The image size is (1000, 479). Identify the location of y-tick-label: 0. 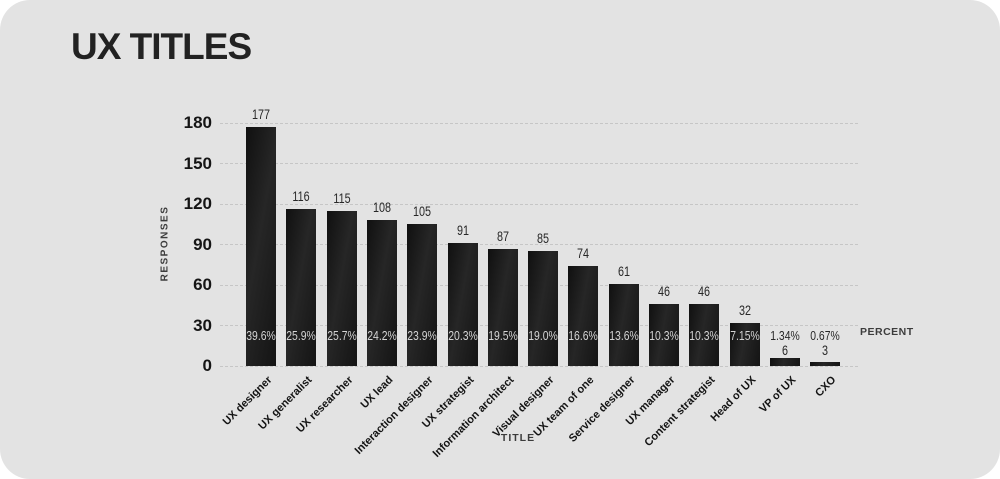
(207, 365).